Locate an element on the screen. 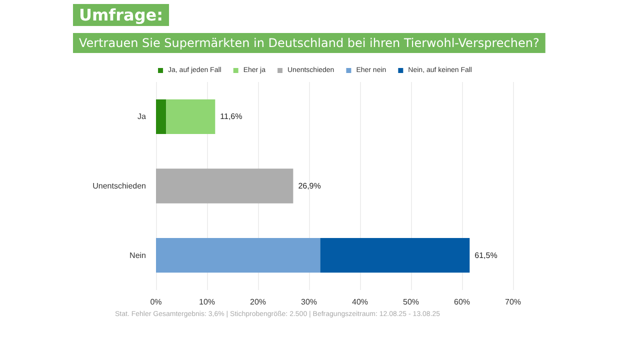 Image resolution: width=630 pixels, height=340 pixels. y-tick-label: Nein is located at coordinates (138, 255).